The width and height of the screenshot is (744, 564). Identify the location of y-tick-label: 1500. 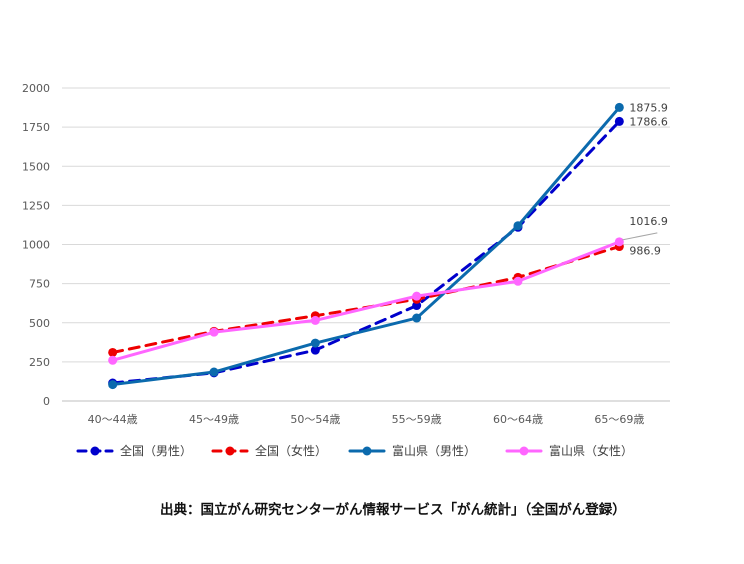
(36, 166).